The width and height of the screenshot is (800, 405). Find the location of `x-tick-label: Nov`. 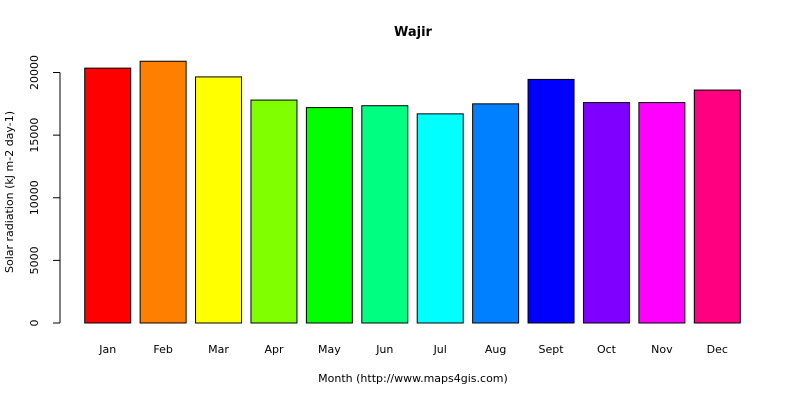

x-tick-label: Nov is located at coordinates (662, 349).